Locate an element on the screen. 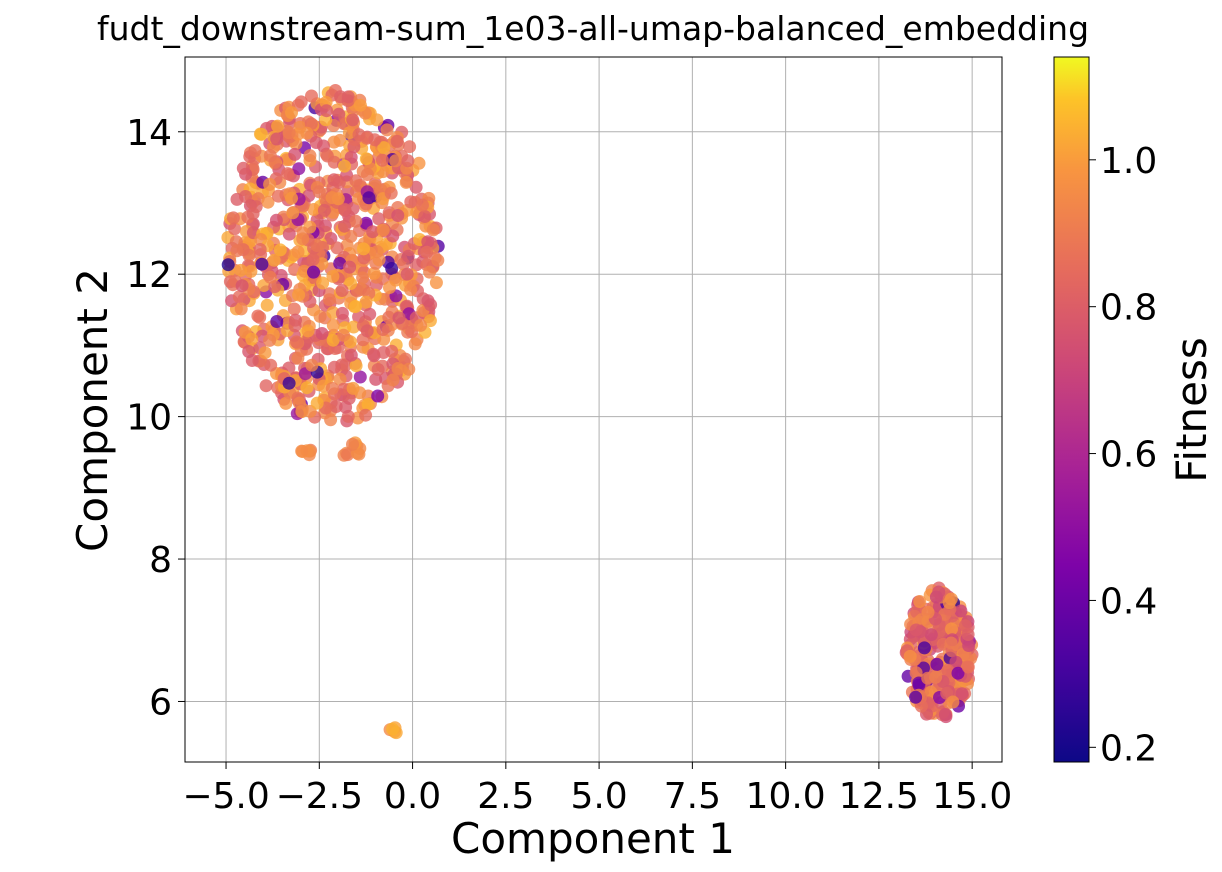 Image resolution: width=1222 pixels, height=872 pixels. colorbar-axis: 0.2 0.4 0.6 0.8 1.0 is located at coordinates (1123, 455).